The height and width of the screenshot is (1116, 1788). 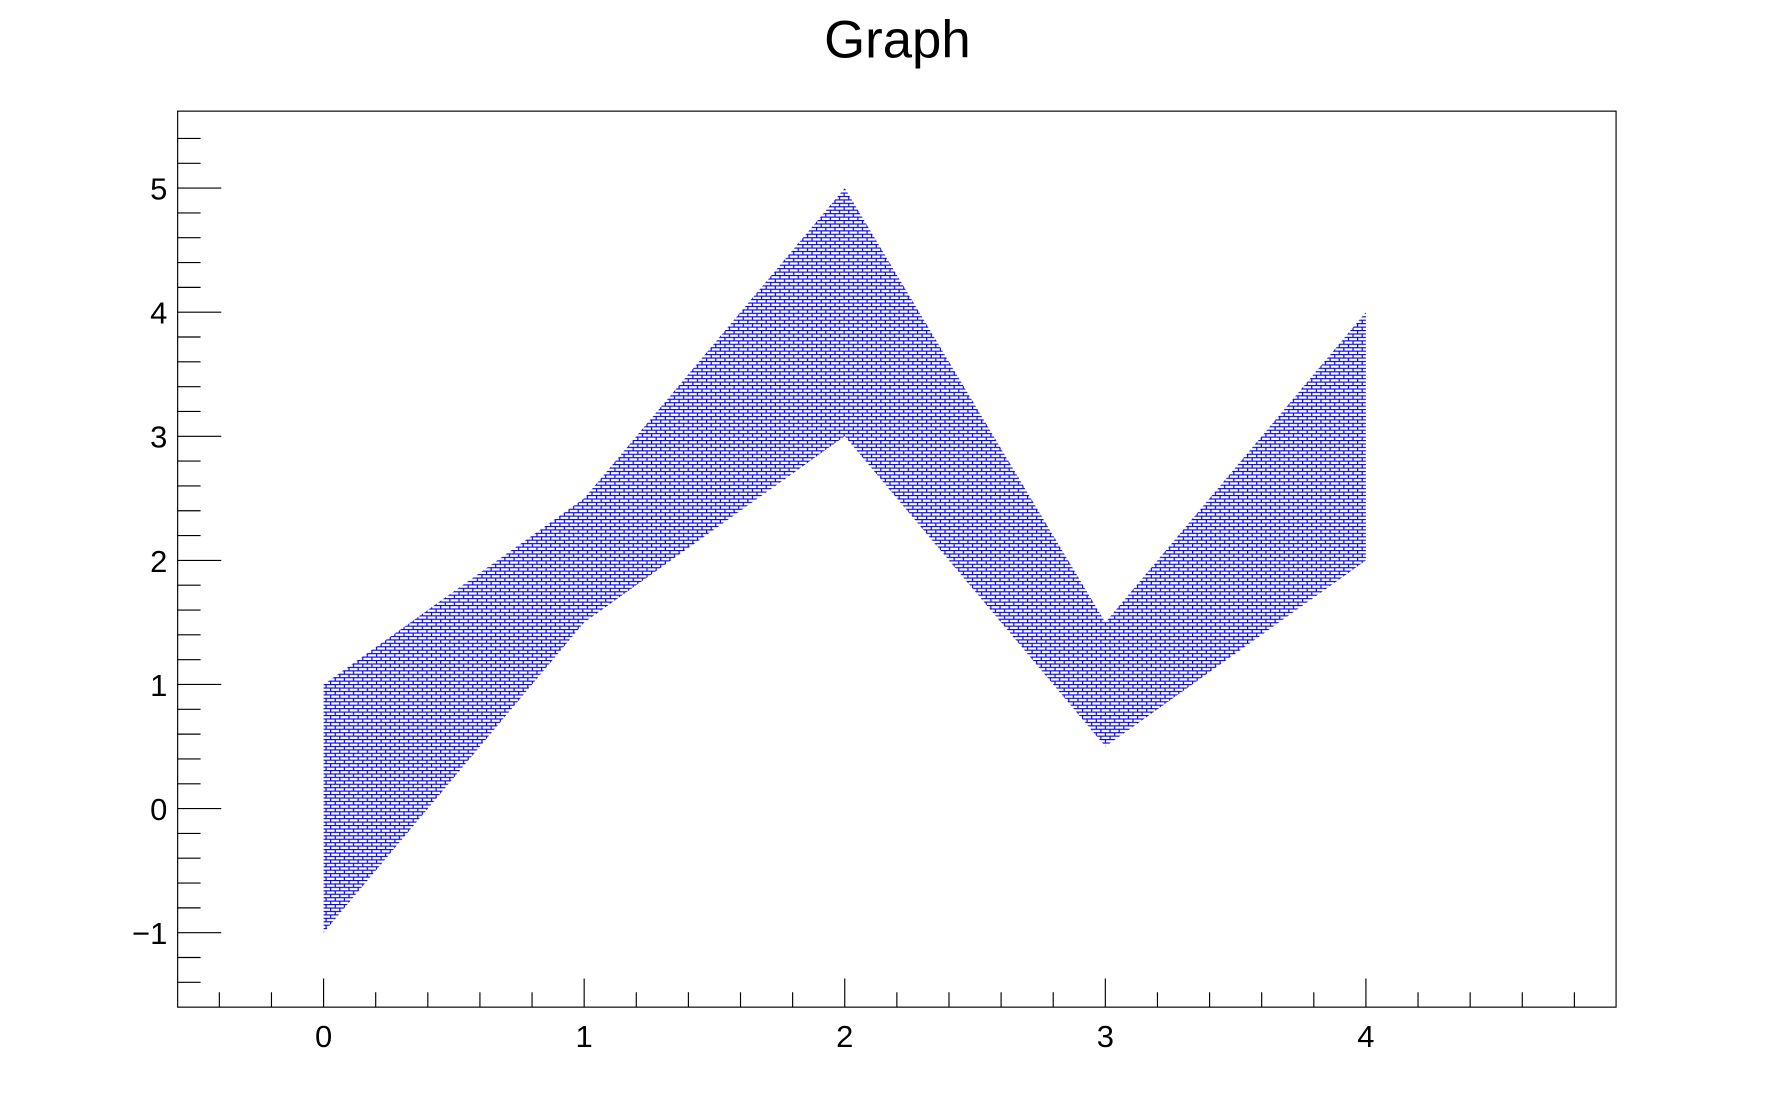 I want to click on y-tick-label: 1, so click(x=158, y=685).